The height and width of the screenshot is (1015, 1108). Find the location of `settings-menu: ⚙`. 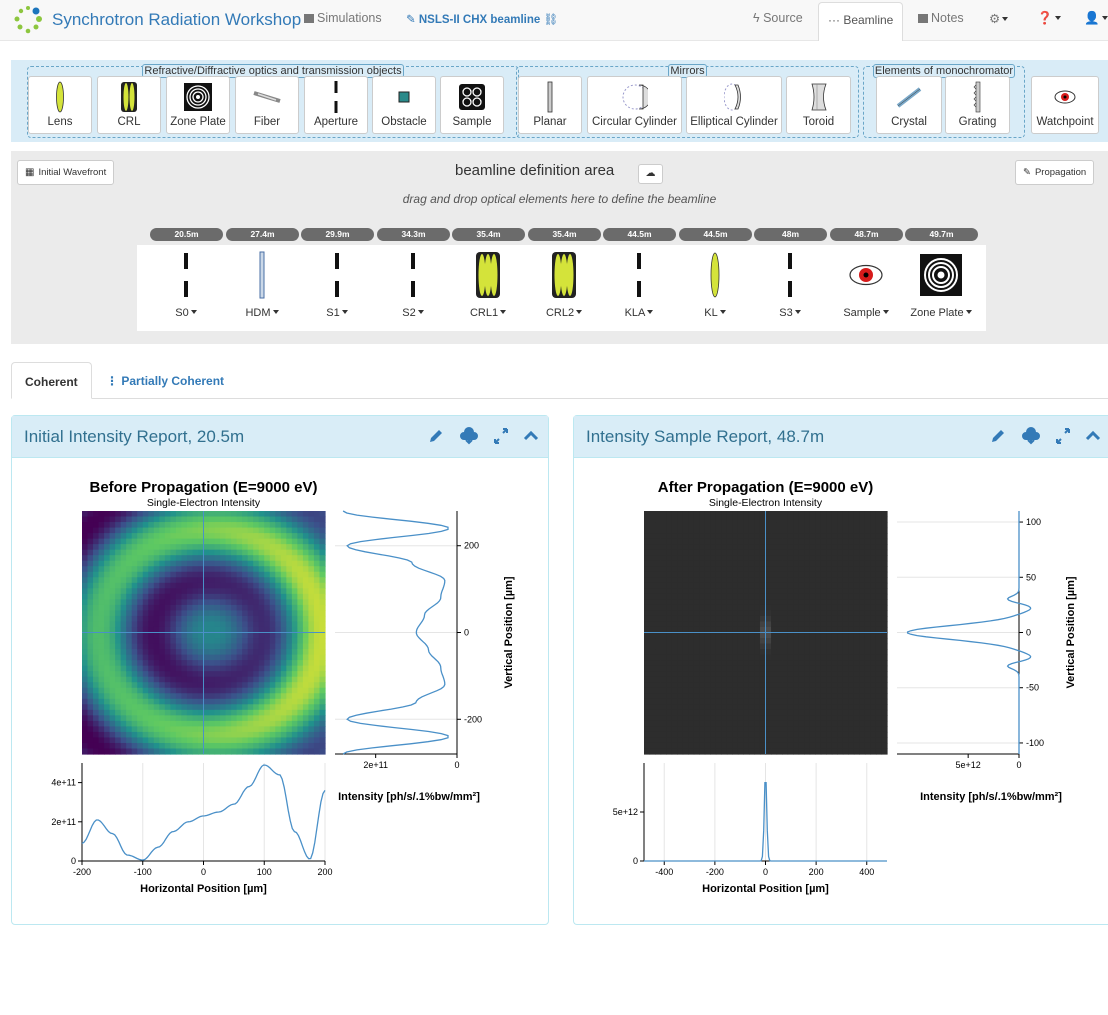

settings-menu: ⚙ is located at coordinates (999, 18).